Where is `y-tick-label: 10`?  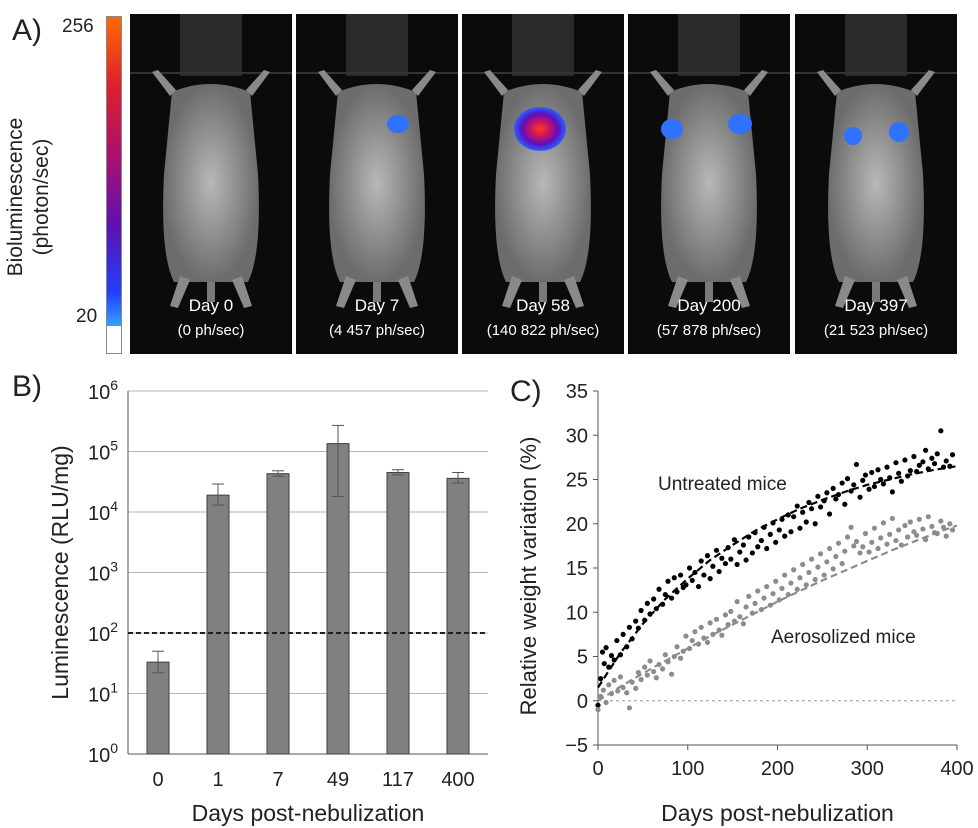 y-tick-label: 10 is located at coordinates (577, 613).